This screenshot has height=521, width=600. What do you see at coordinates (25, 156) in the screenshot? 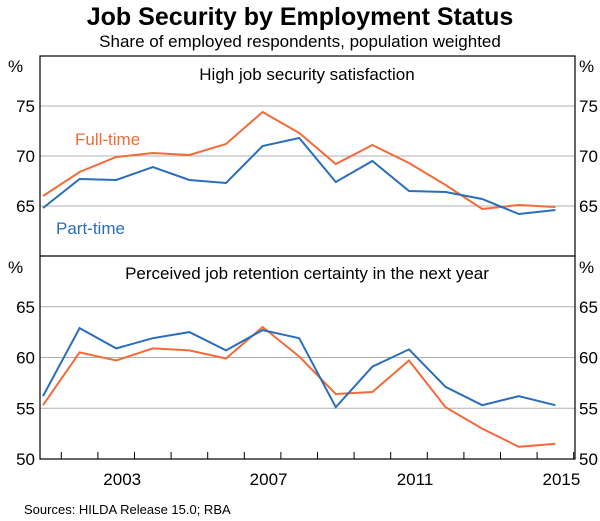
I see `y-tick-label-left: 70` at bounding box center [25, 156].